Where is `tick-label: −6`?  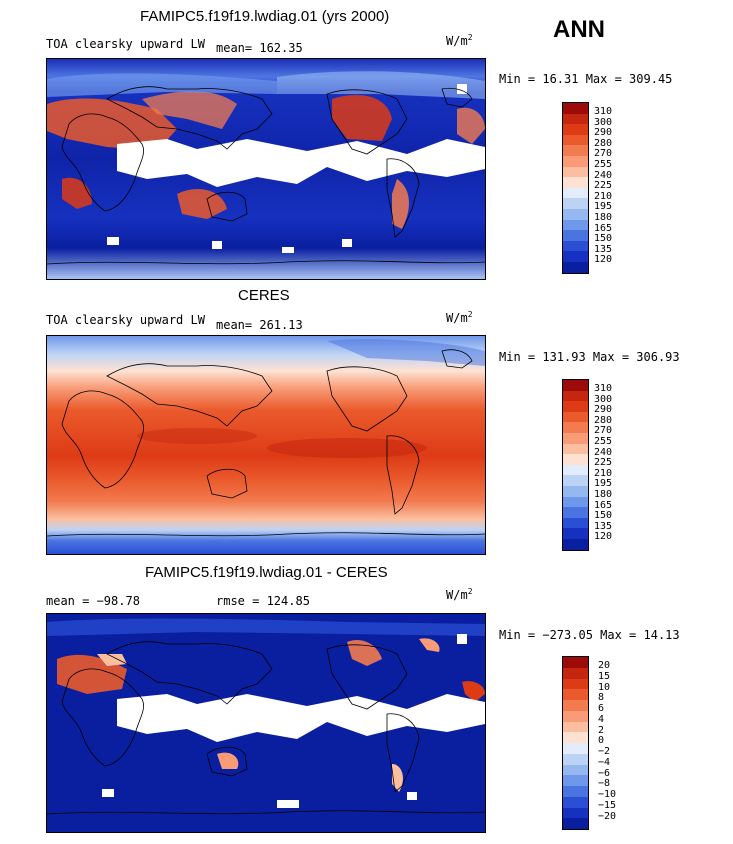
tick-label: −6 is located at coordinates (604, 773).